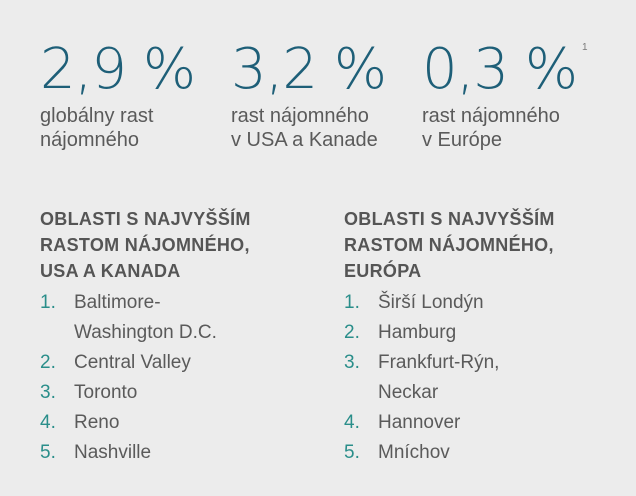 This screenshot has height=496, width=636. Describe the element at coordinates (97, 128) in the screenshot. I see `stat-description: globálny rast nájomného` at that location.